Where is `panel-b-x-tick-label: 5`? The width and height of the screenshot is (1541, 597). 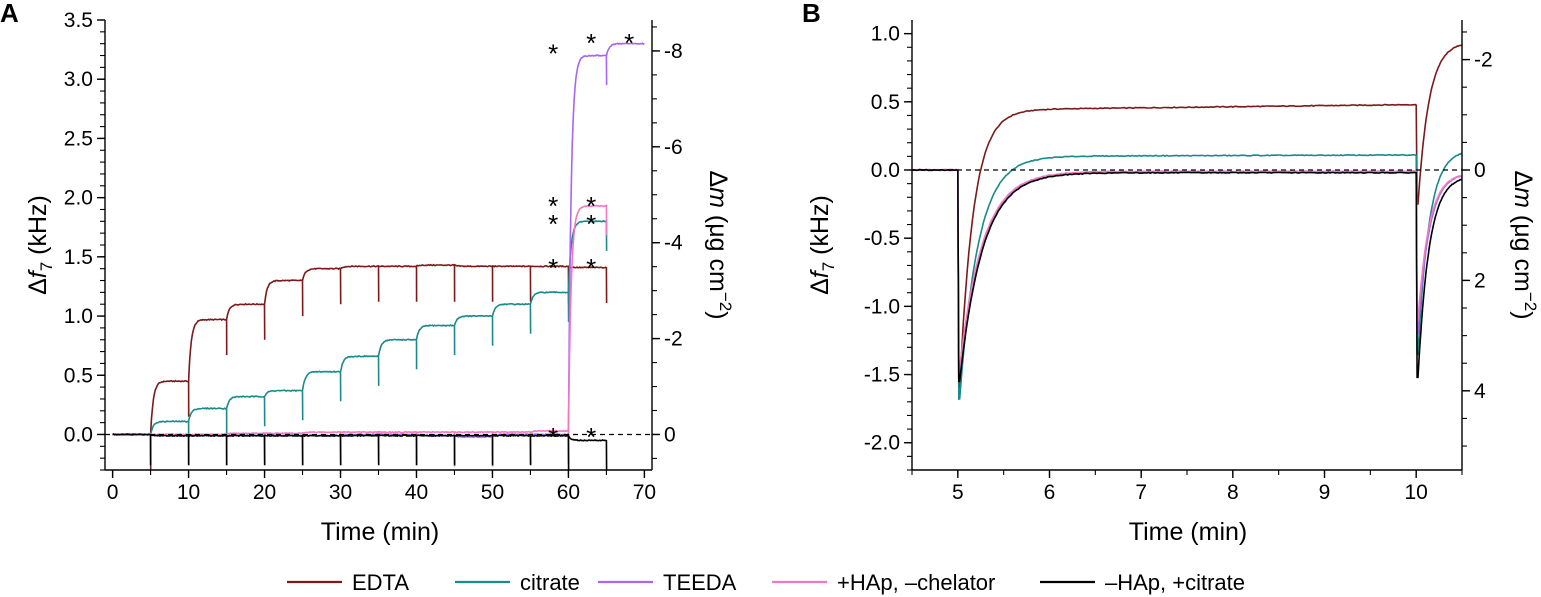
panel-b-x-tick-label: 5 is located at coordinates (958, 492).